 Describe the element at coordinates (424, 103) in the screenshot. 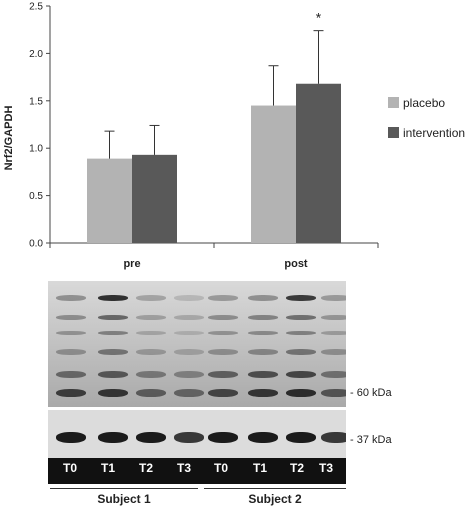

I see `legend-label: placebo` at that location.